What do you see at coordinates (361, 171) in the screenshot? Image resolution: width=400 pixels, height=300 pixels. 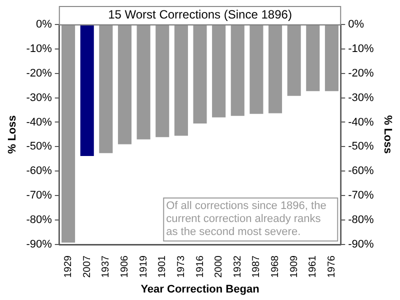 I see `y2-tick-label: -60%` at bounding box center [361, 171].